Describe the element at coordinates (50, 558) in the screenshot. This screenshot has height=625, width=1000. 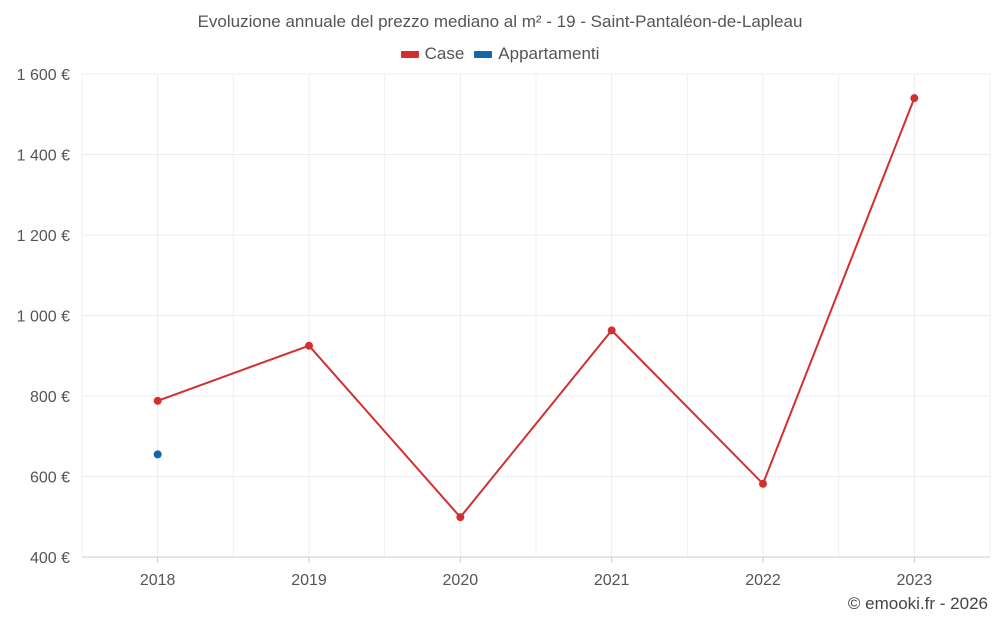
I see `y-tick-label: 400 €` at that location.